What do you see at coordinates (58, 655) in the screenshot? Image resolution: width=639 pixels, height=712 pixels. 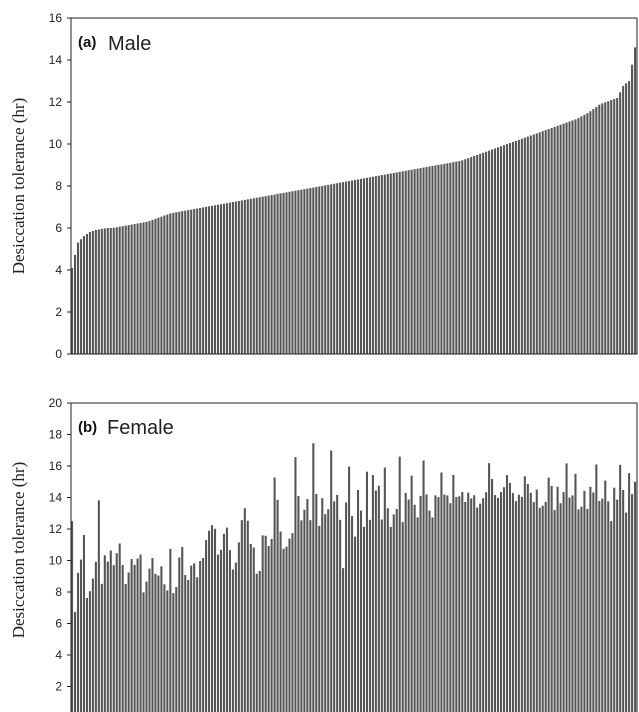 I see `y-tick-label: 4` at bounding box center [58, 655].